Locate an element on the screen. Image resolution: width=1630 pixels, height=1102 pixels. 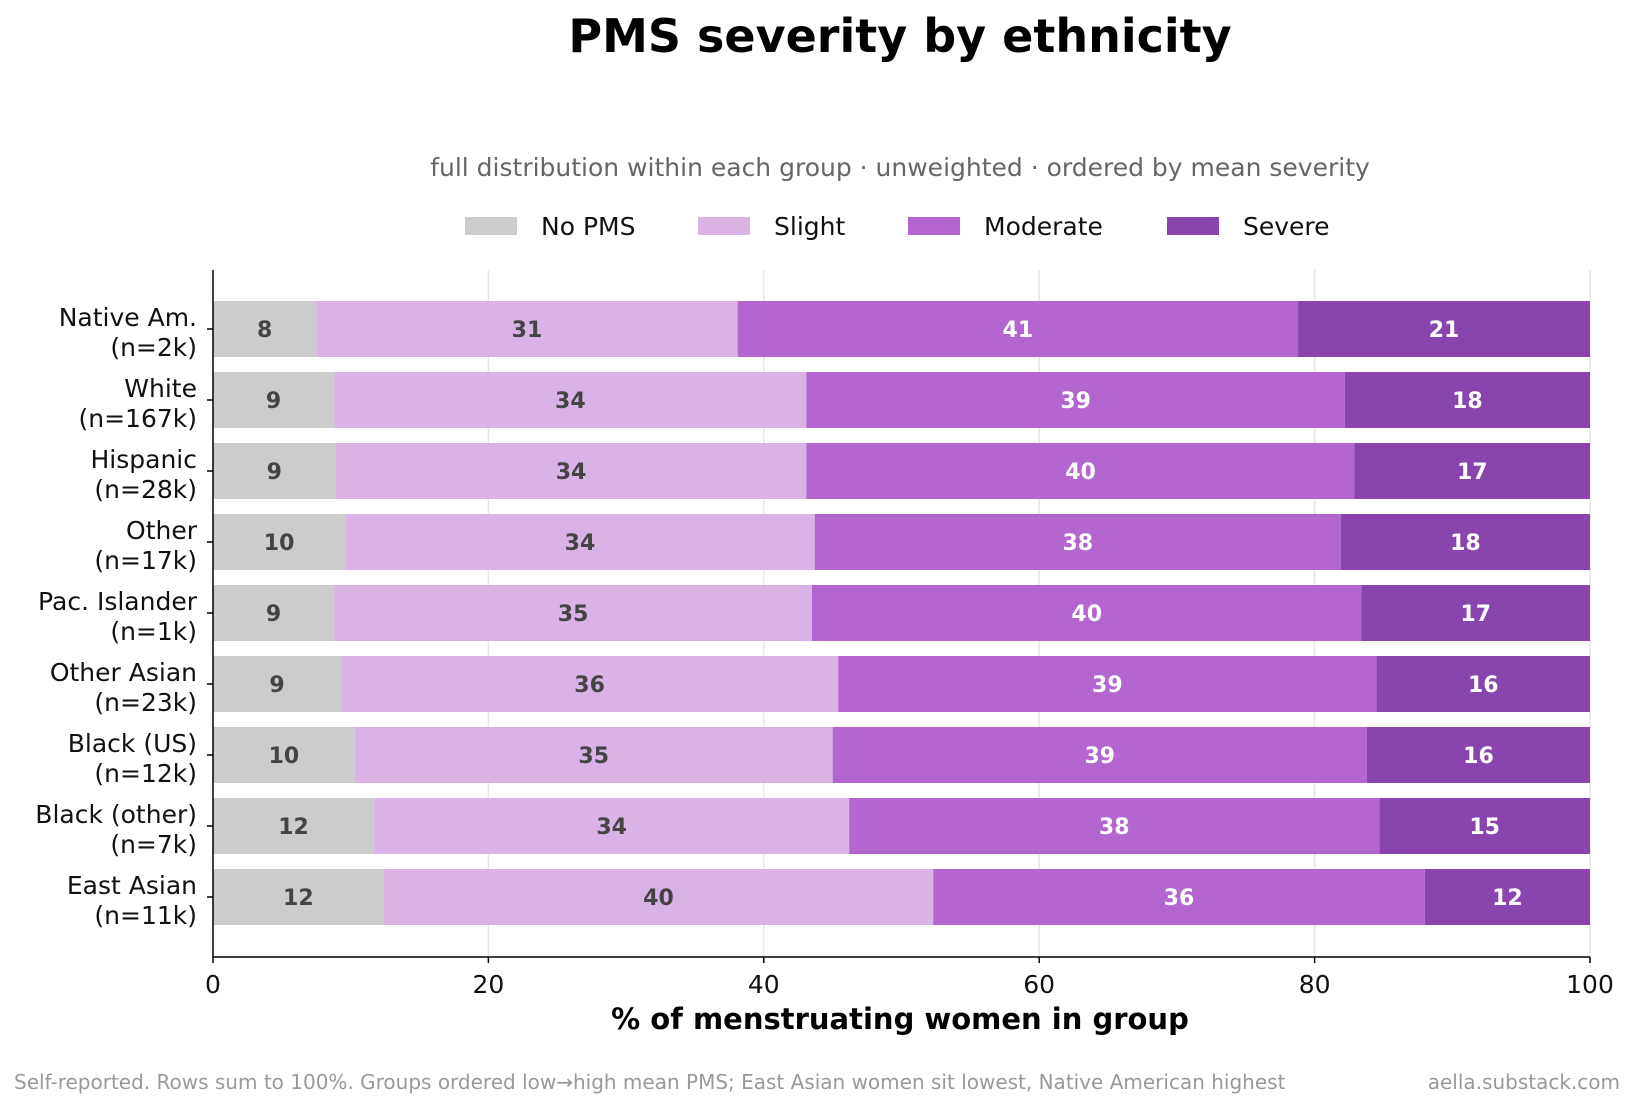
y-tick-sublabel-3: (n=17k) is located at coordinates (145, 560).